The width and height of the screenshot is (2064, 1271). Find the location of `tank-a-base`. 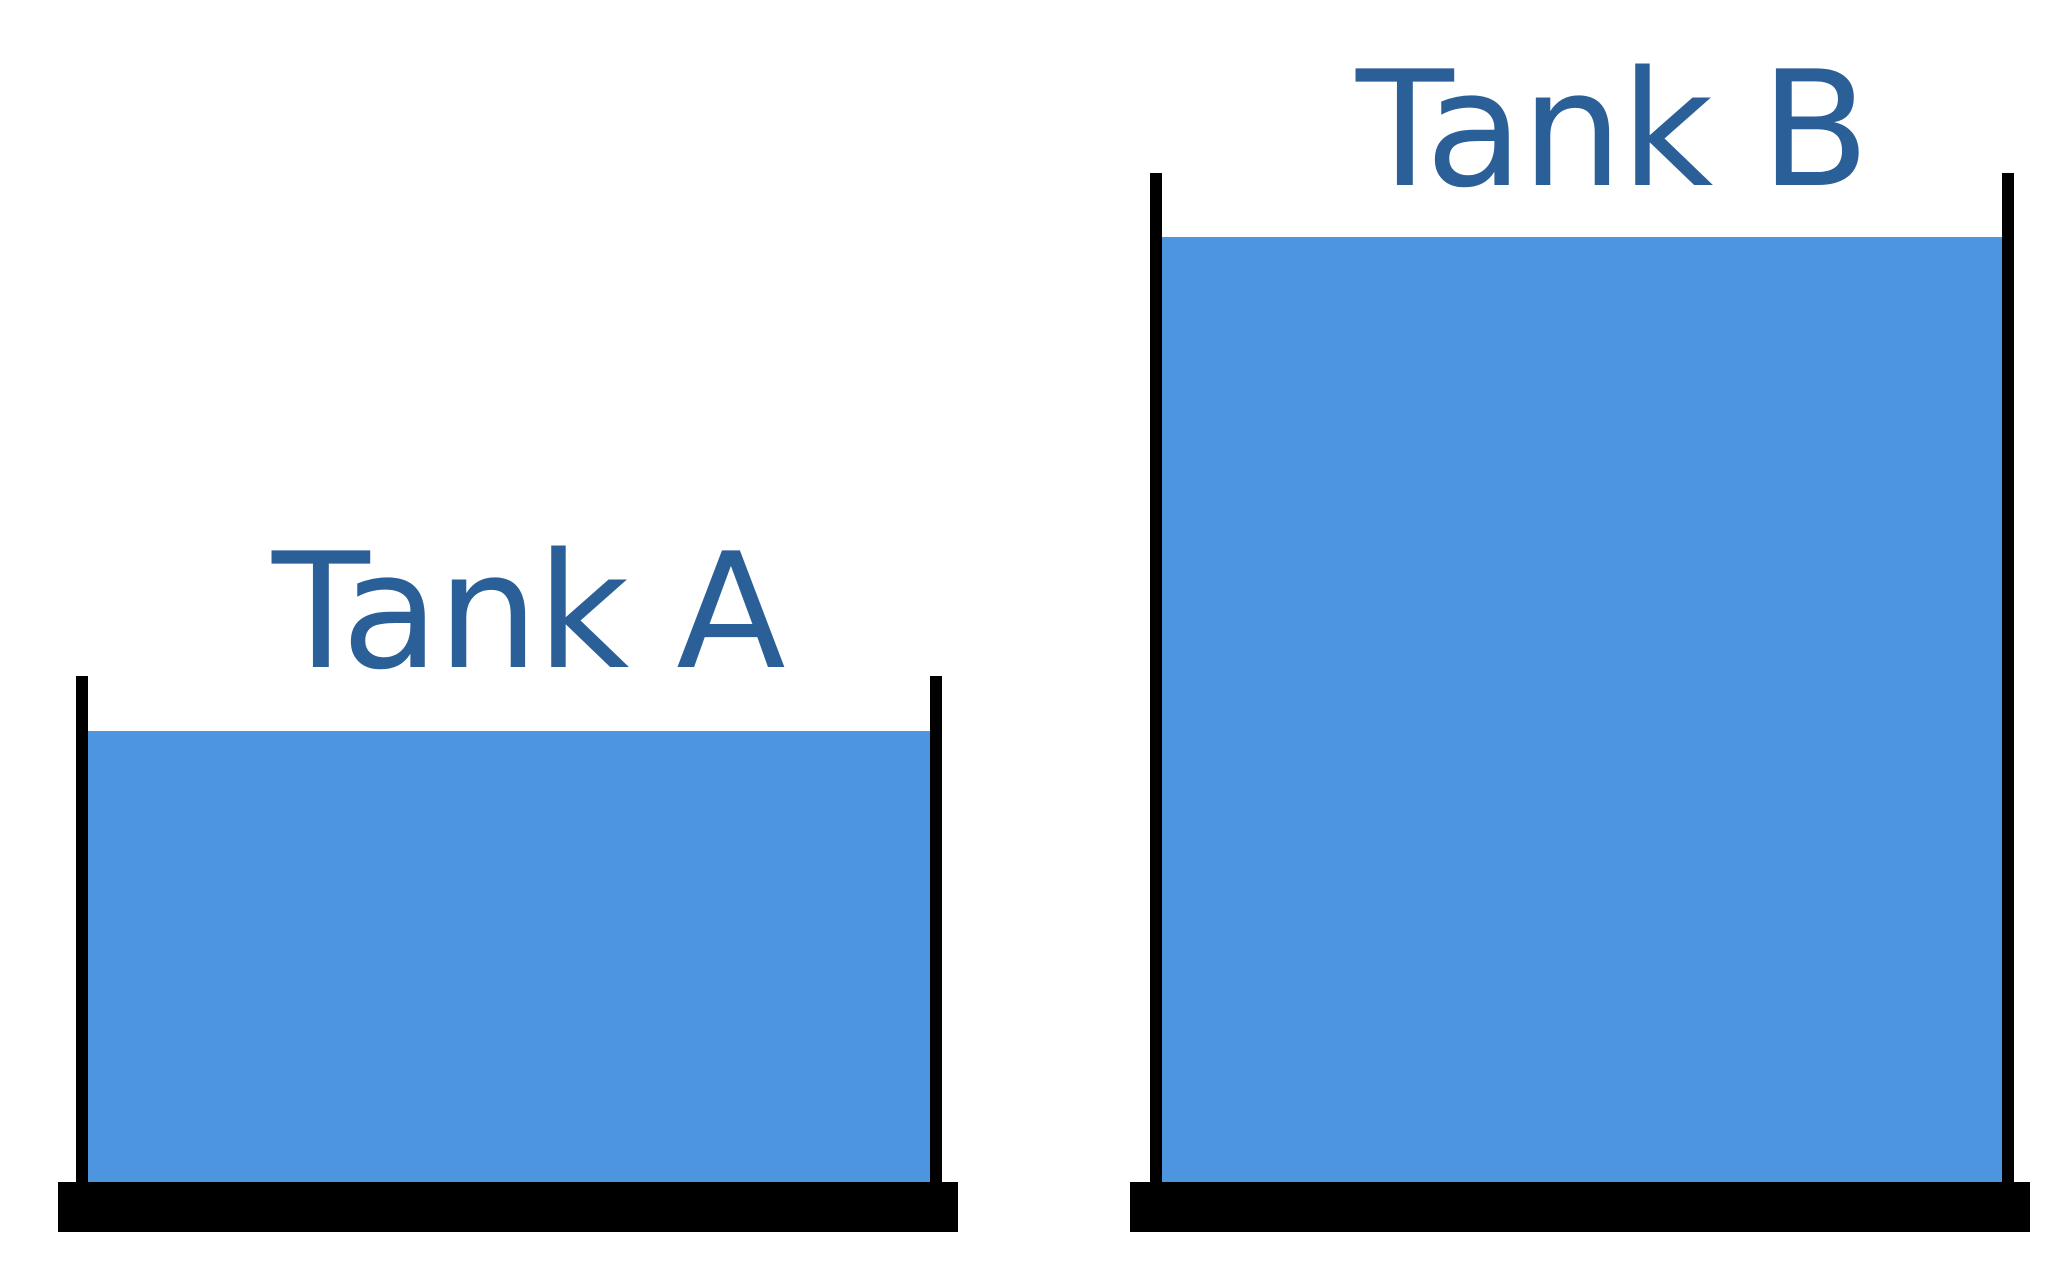

tank-a-base is located at coordinates (508, 1207).